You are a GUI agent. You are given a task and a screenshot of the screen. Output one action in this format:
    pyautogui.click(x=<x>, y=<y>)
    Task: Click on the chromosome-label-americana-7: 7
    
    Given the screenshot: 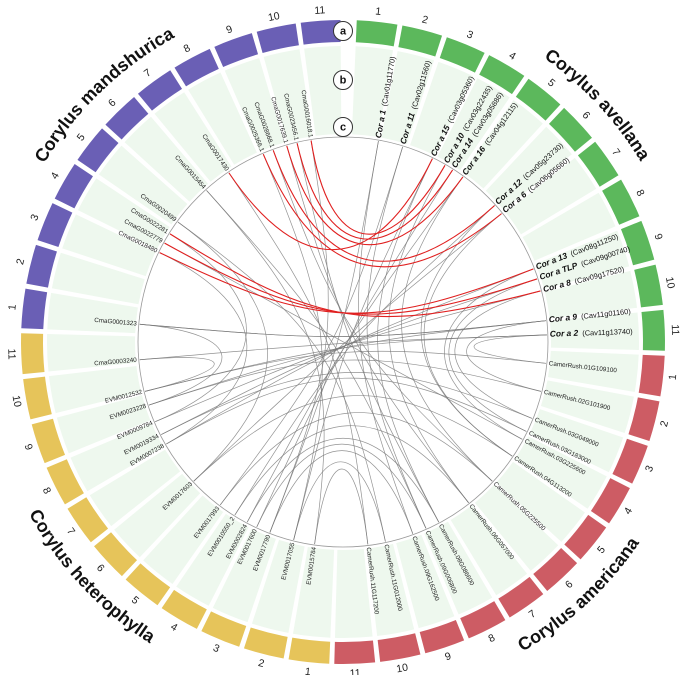 What is the action you would take?
    pyautogui.click(x=533, y=614)
    